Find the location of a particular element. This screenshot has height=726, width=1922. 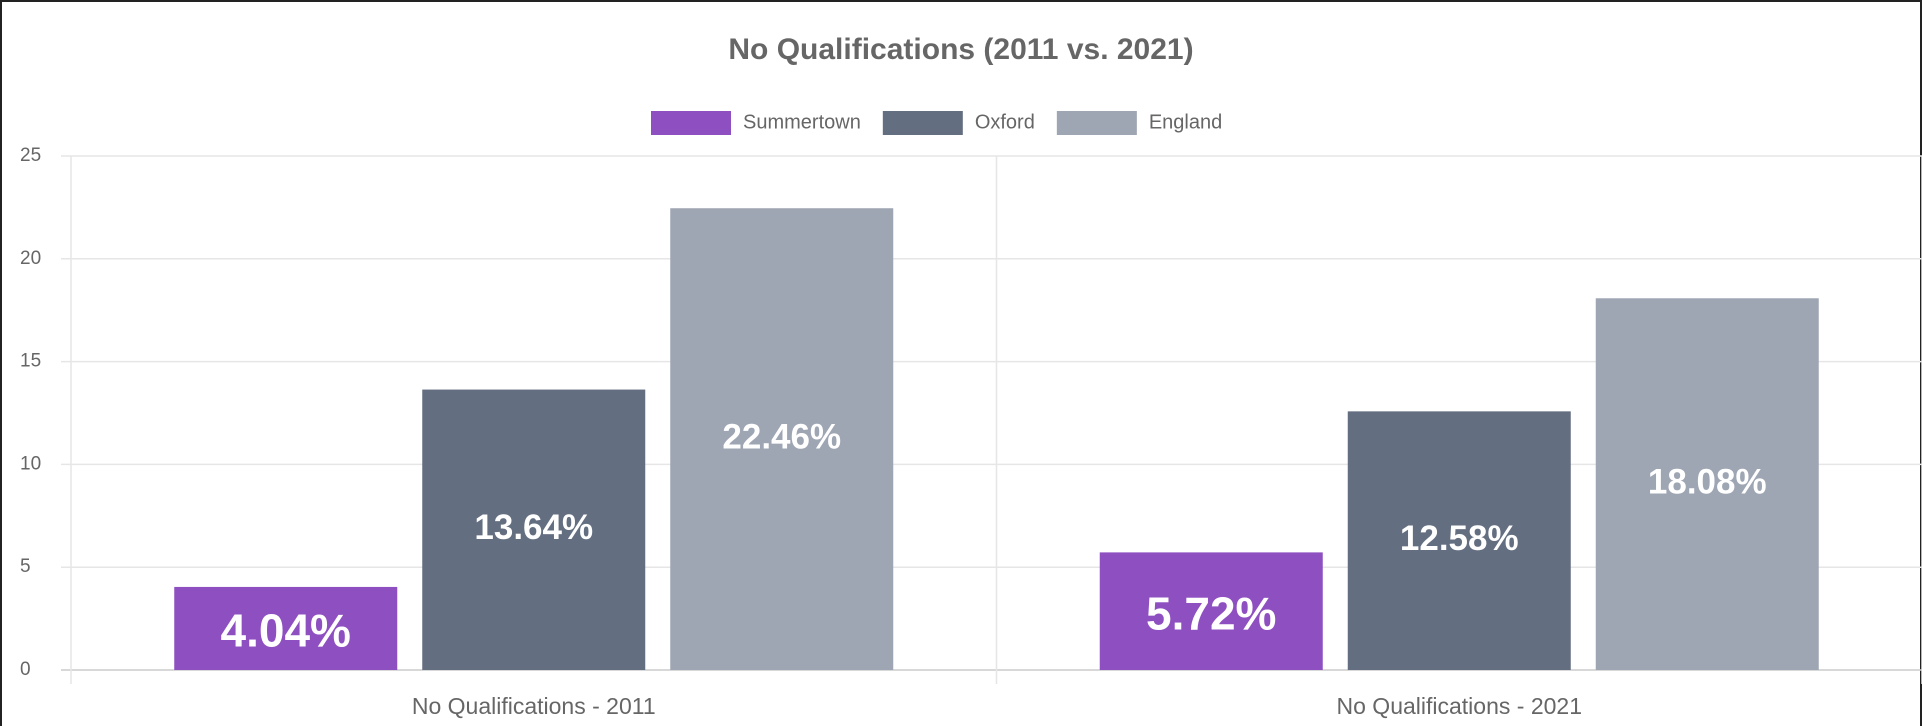

legend-label: England is located at coordinates (1185, 122).